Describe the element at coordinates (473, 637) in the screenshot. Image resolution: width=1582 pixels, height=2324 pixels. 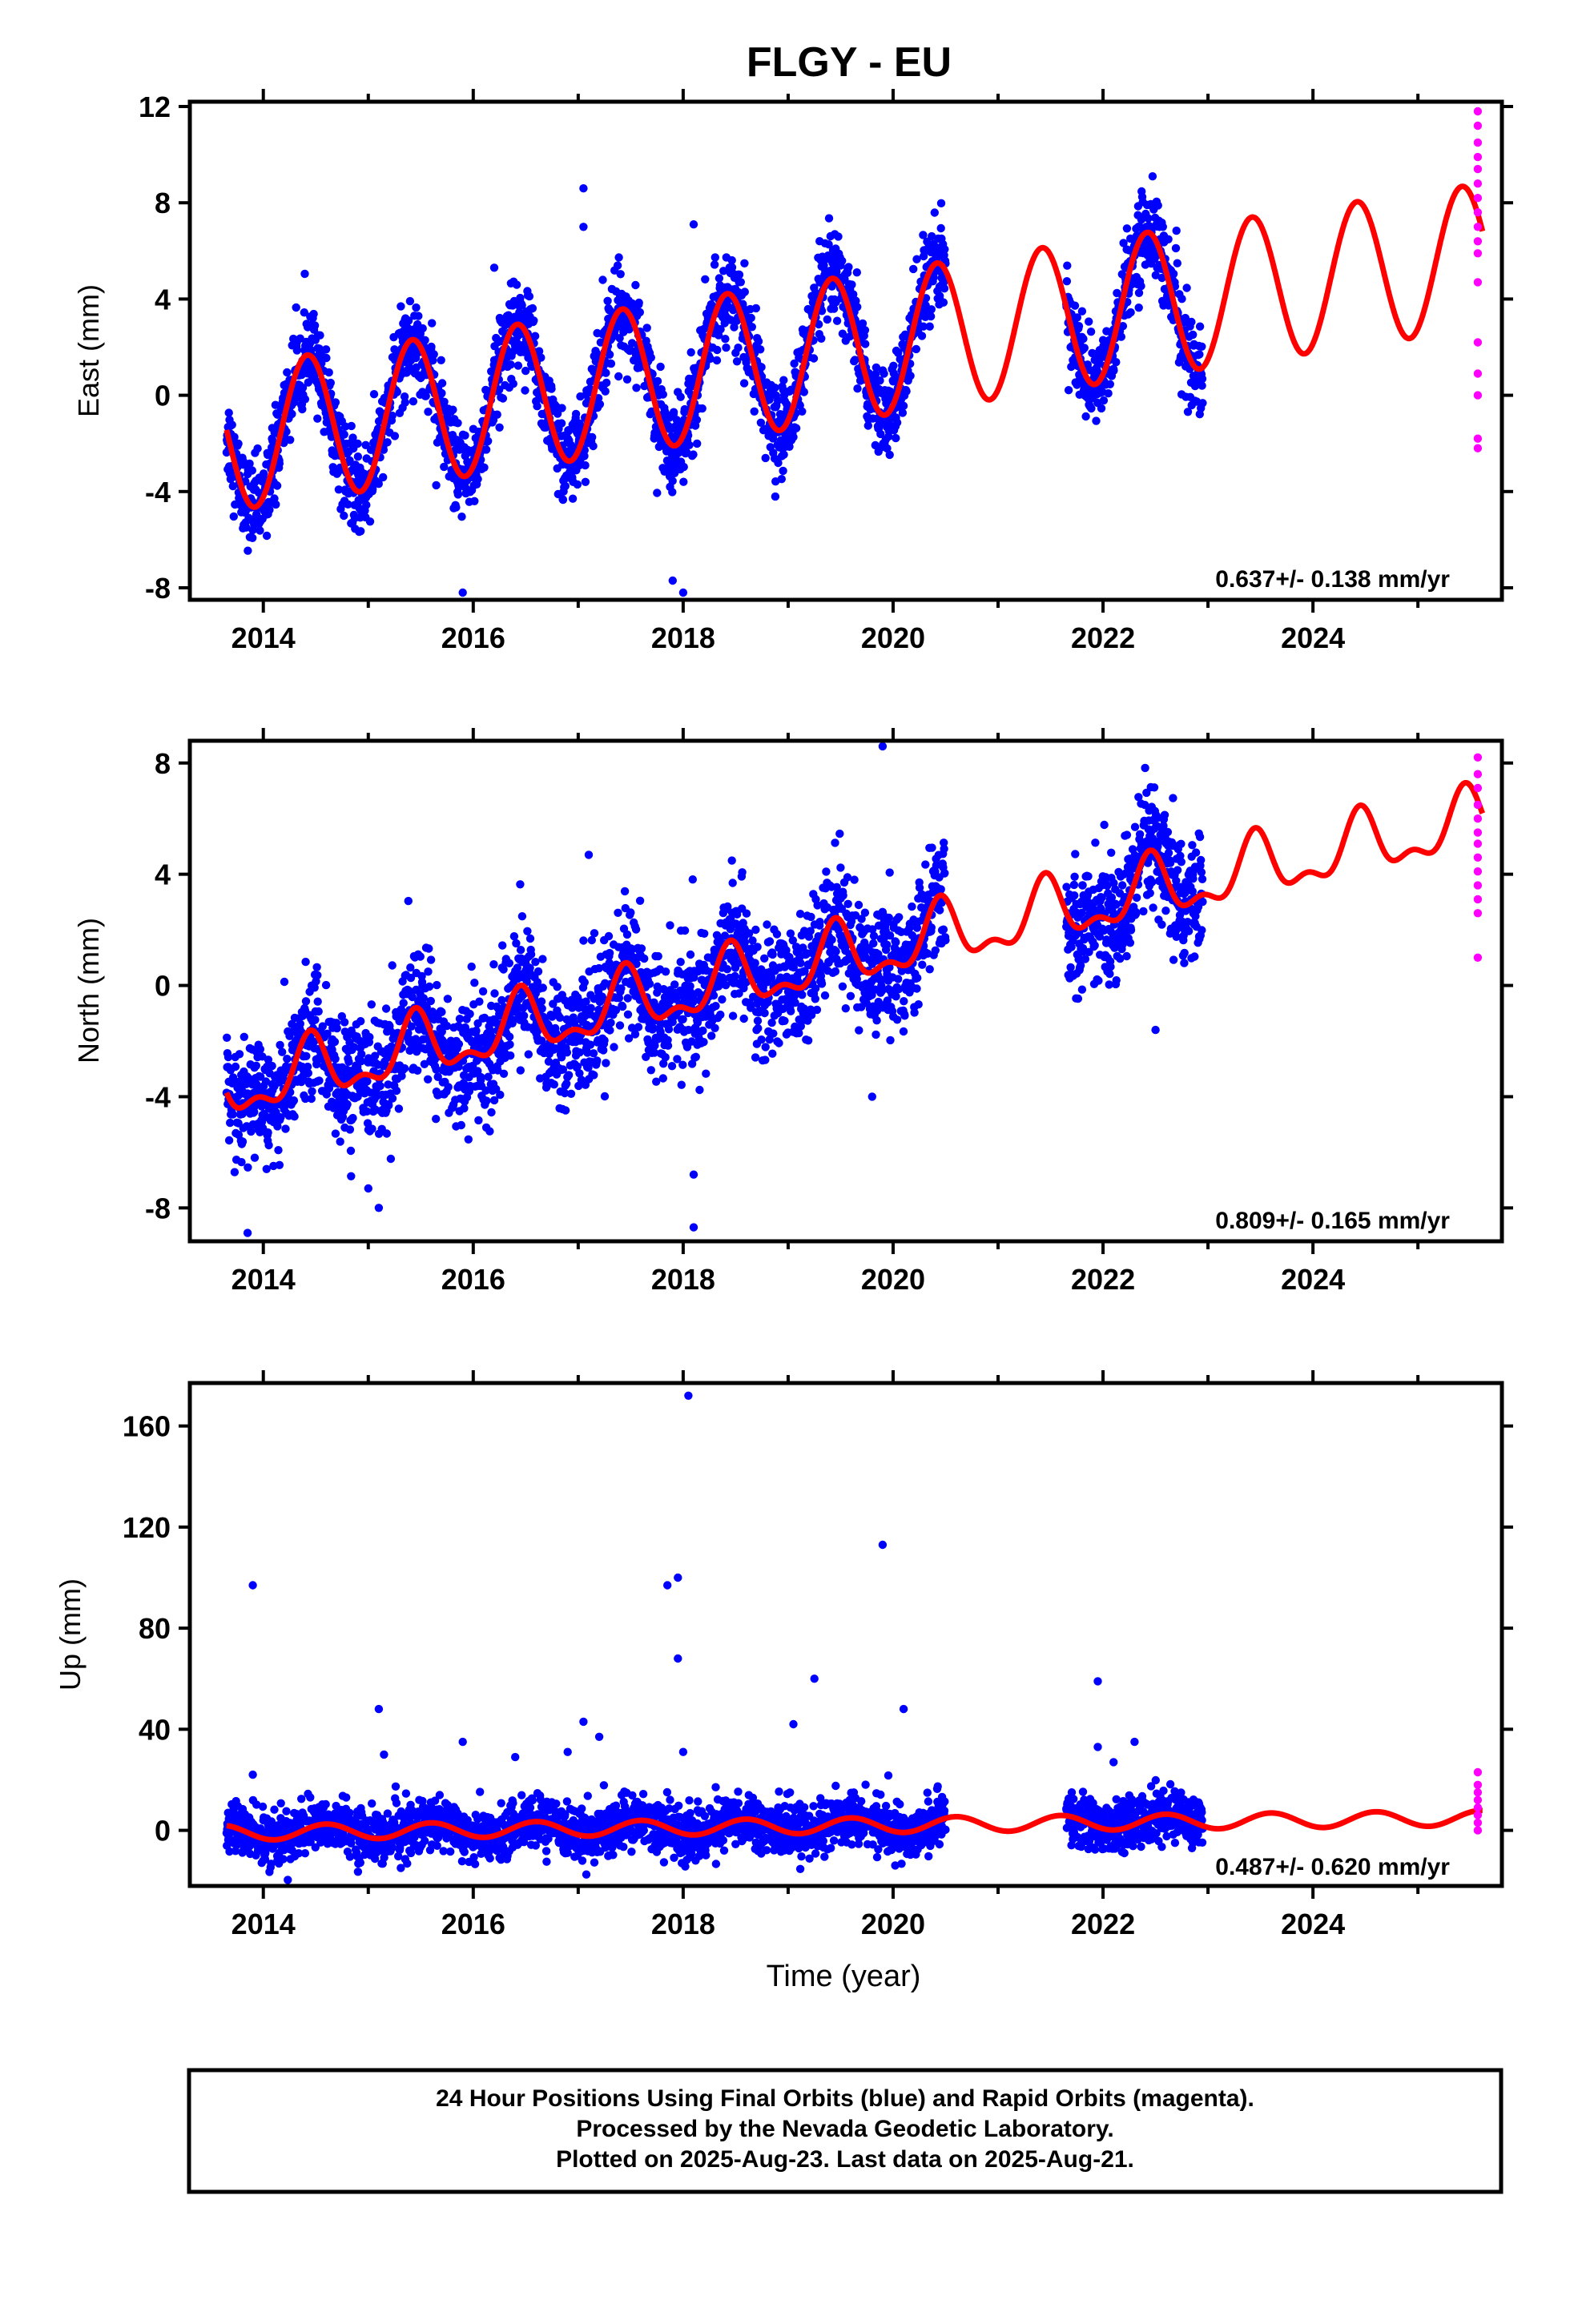
I see `x-tick-label: 2016` at that location.